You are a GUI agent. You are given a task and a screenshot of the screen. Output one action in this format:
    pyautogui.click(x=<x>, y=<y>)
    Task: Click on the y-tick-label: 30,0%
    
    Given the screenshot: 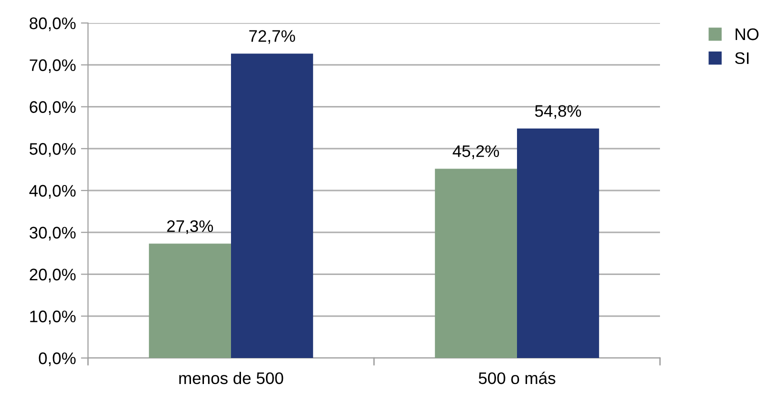 What is the action you would take?
    pyautogui.click(x=53, y=233)
    